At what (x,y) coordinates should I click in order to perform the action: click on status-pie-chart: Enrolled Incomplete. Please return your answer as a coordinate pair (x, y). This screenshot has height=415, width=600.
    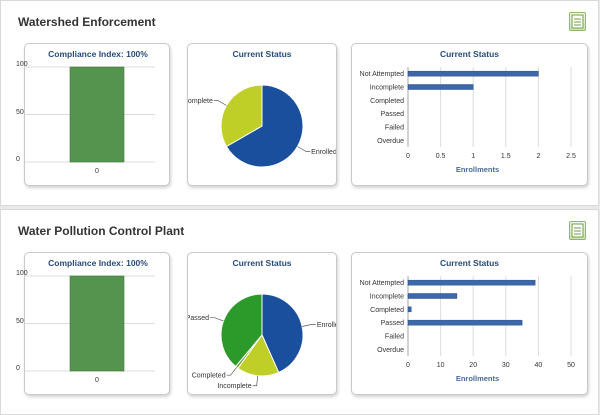
    Looking at the image, I should click on (262, 126).